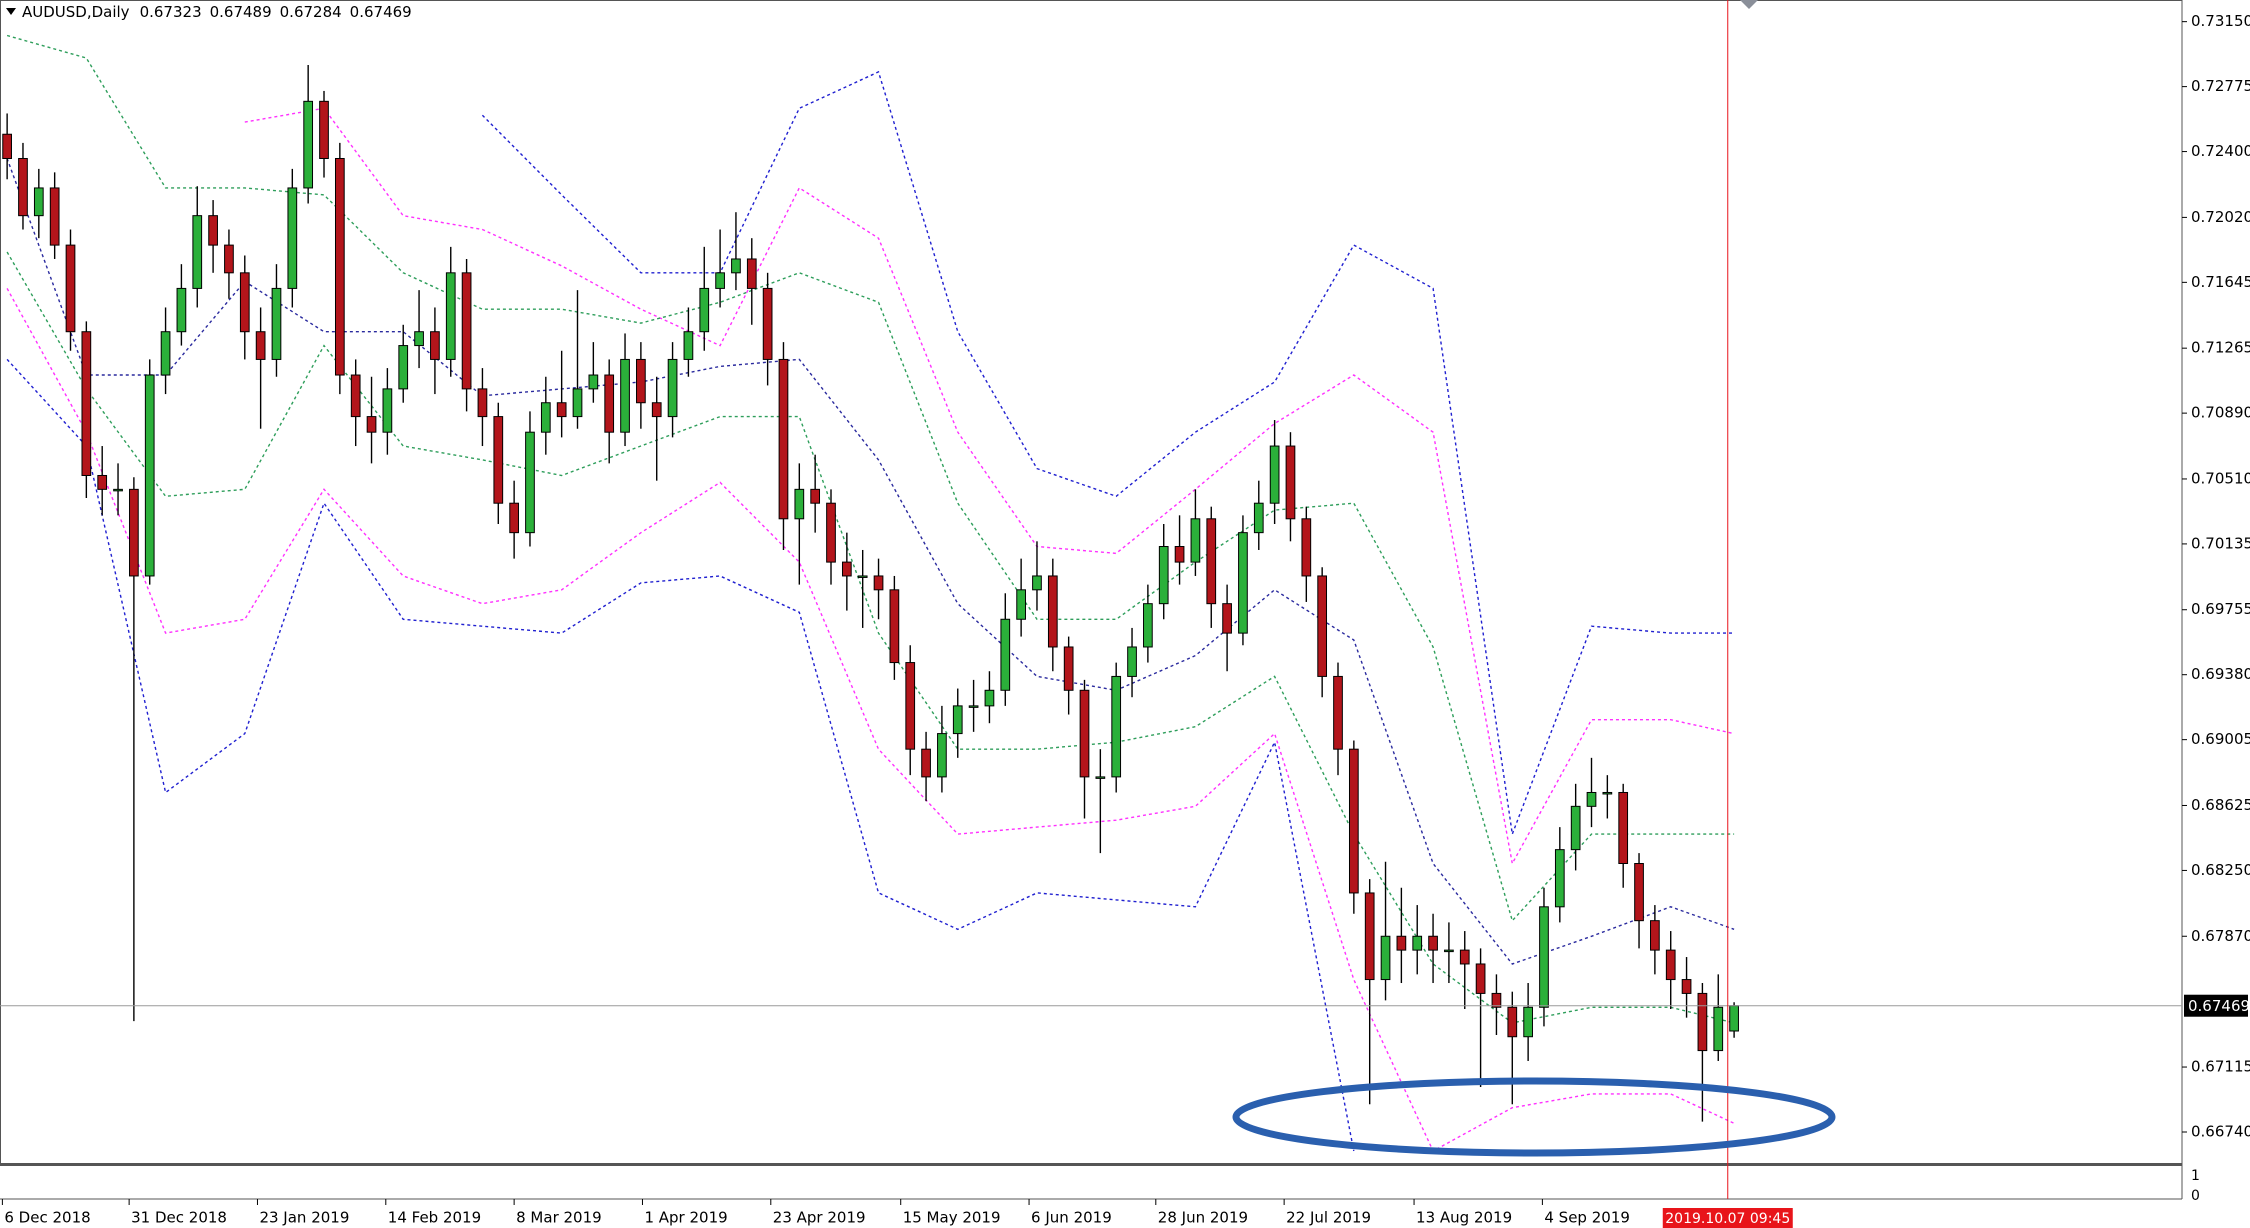 The image size is (2250, 1228). What do you see at coordinates (2220, 413) in the screenshot?
I see `y-tick-label: 0.70890` at bounding box center [2220, 413].